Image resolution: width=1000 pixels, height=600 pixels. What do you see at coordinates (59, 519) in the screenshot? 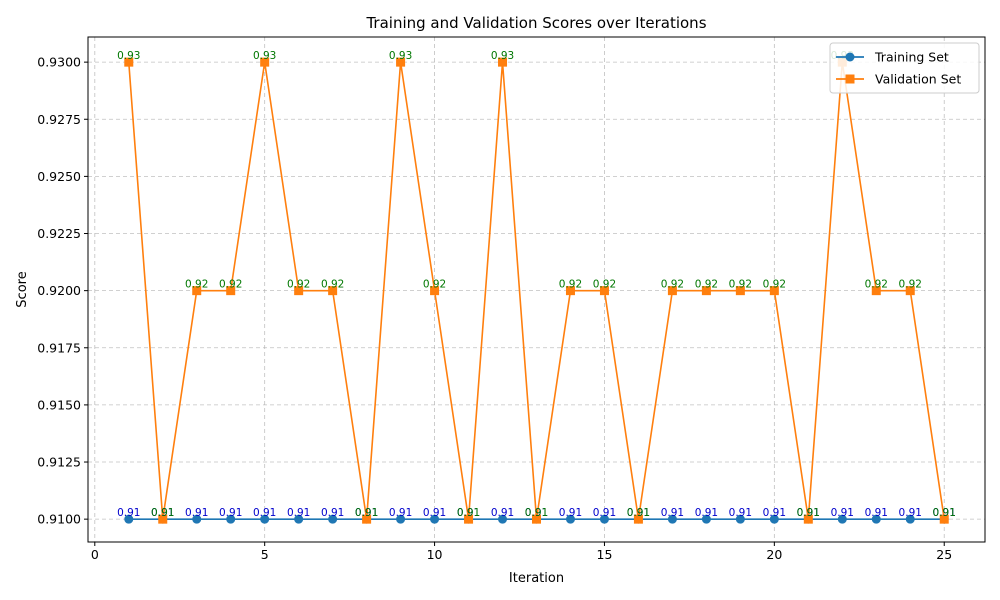
I see `y-tick-label: 0.9100` at bounding box center [59, 519].